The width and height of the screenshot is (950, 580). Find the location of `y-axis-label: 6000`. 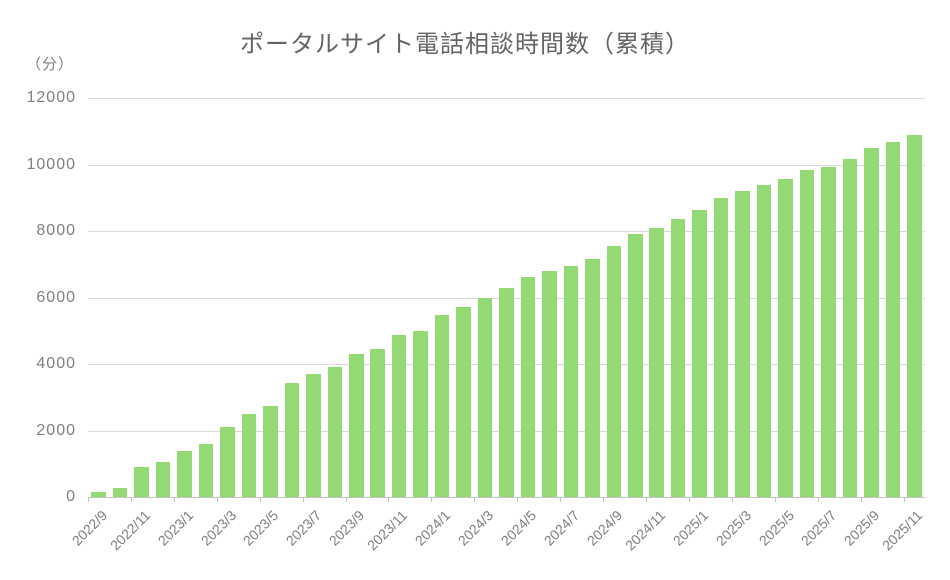

y-axis-label: 6000 is located at coordinates (56, 297).